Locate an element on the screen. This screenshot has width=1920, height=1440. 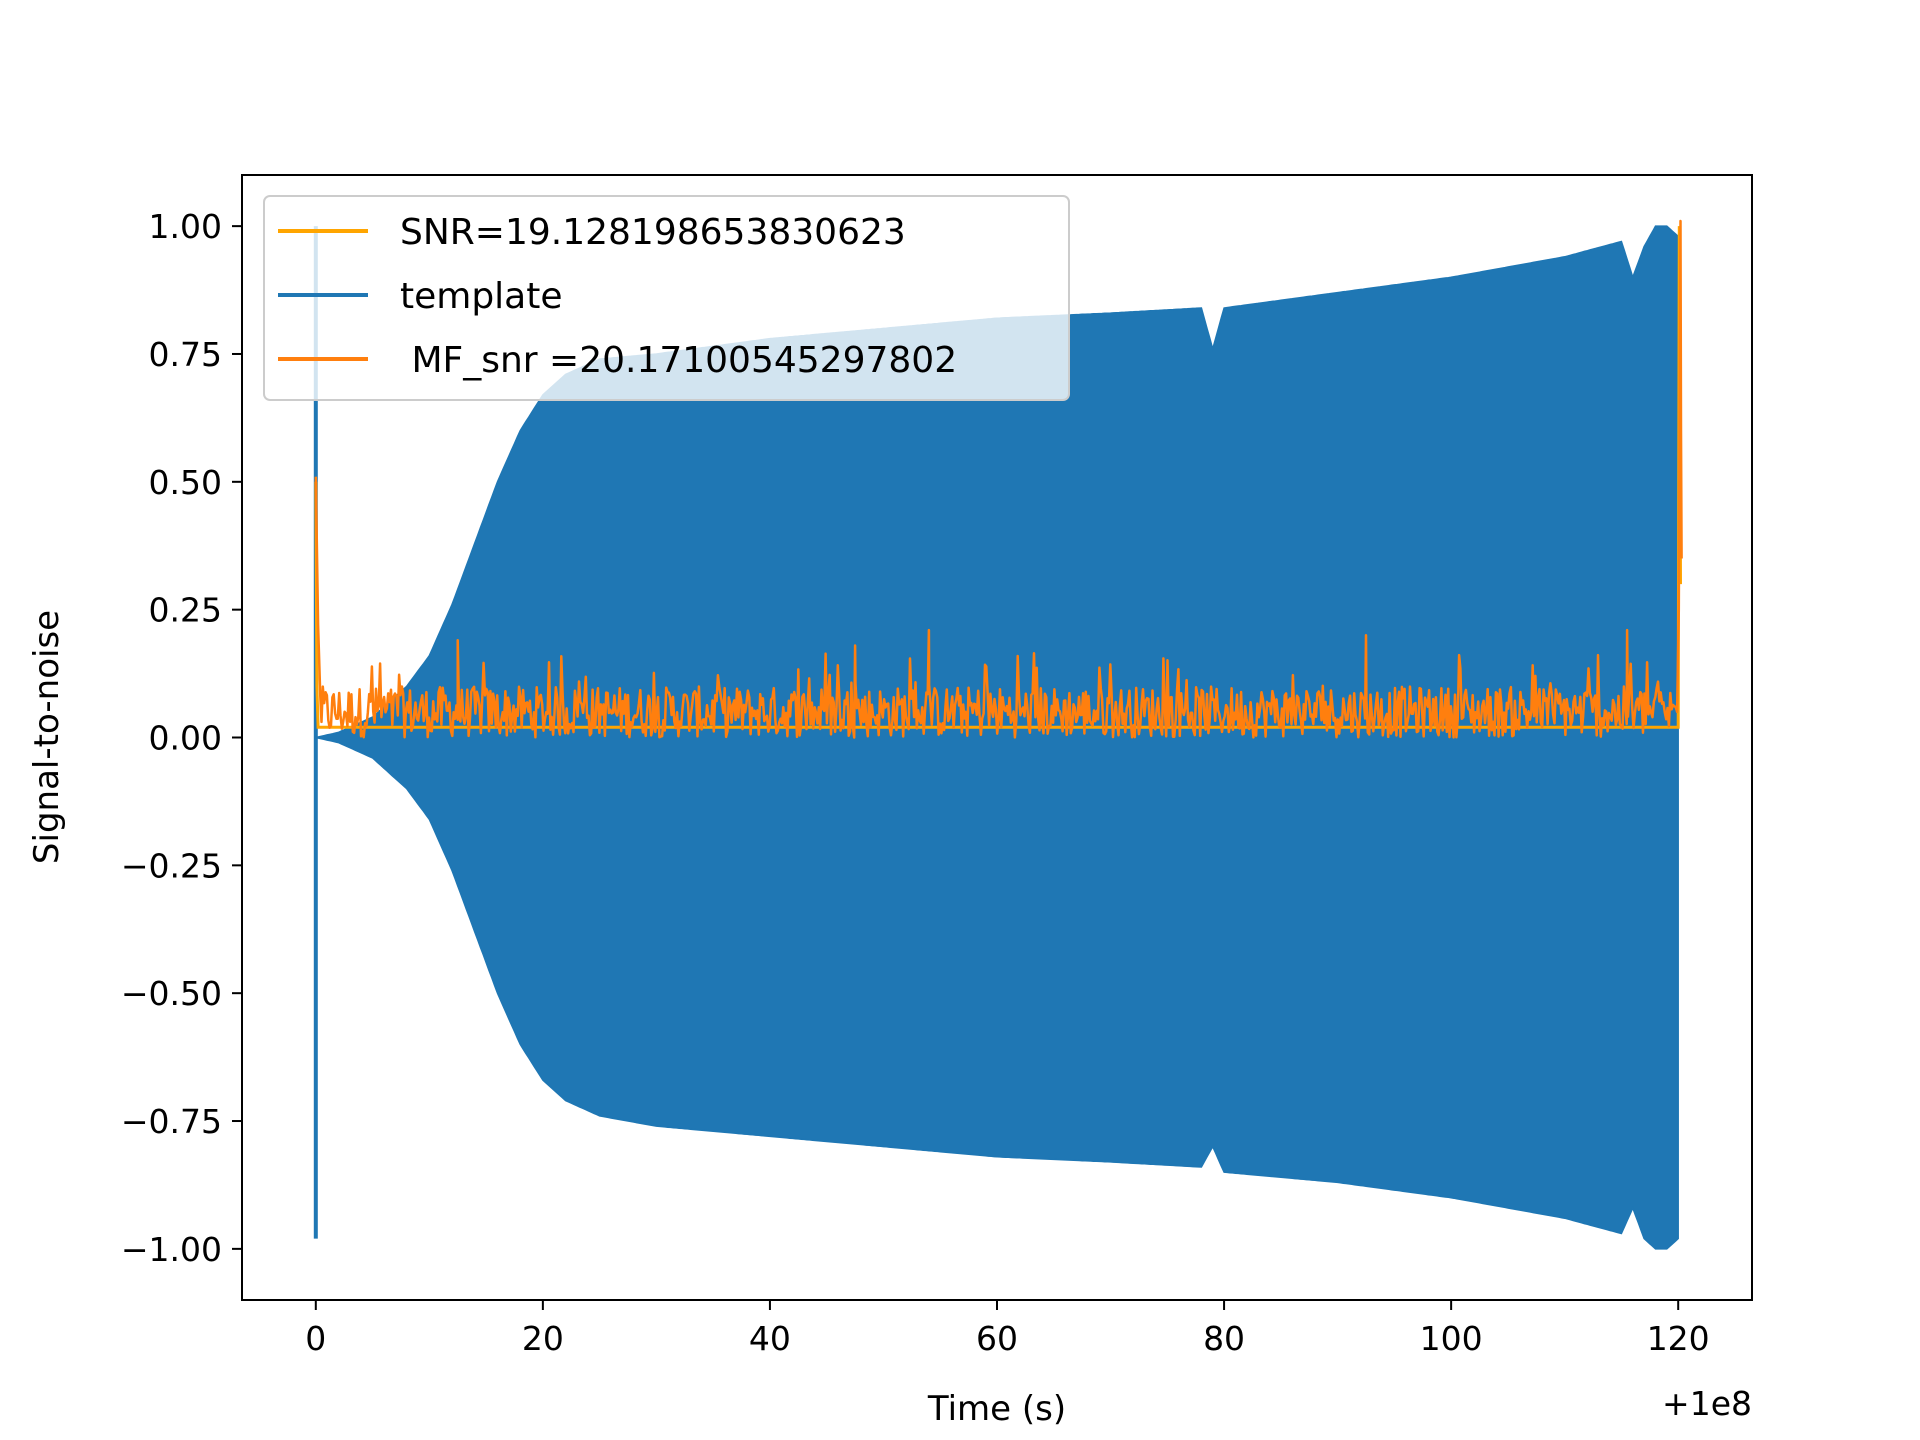
x-tick-label: 60 is located at coordinates (997, 1338).